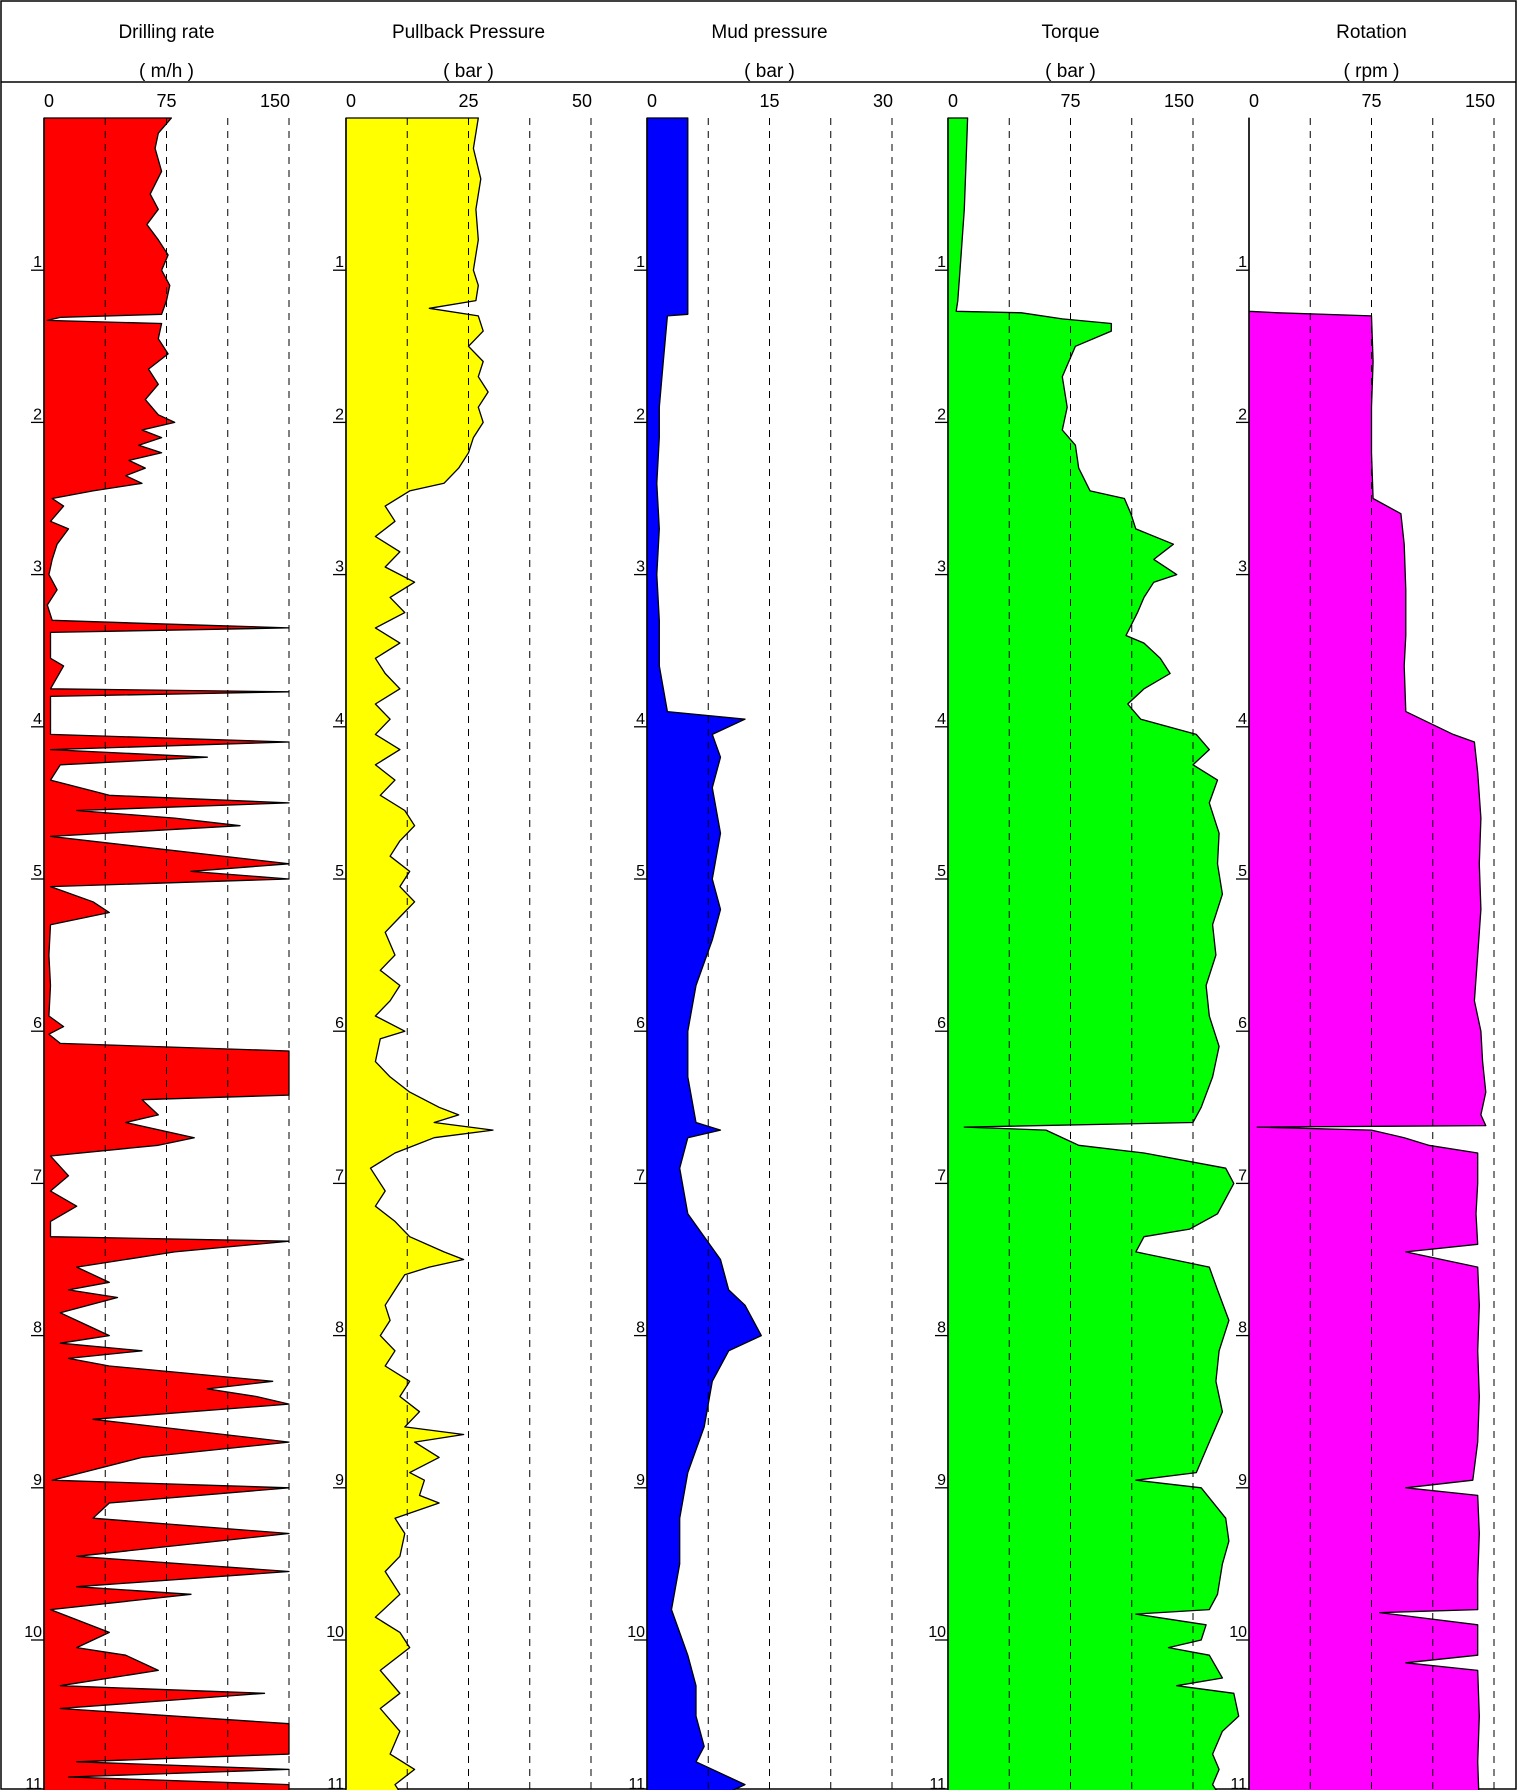  Describe the element at coordinates (582, 101) in the screenshot. I see `x-tick-label: 50` at that location.